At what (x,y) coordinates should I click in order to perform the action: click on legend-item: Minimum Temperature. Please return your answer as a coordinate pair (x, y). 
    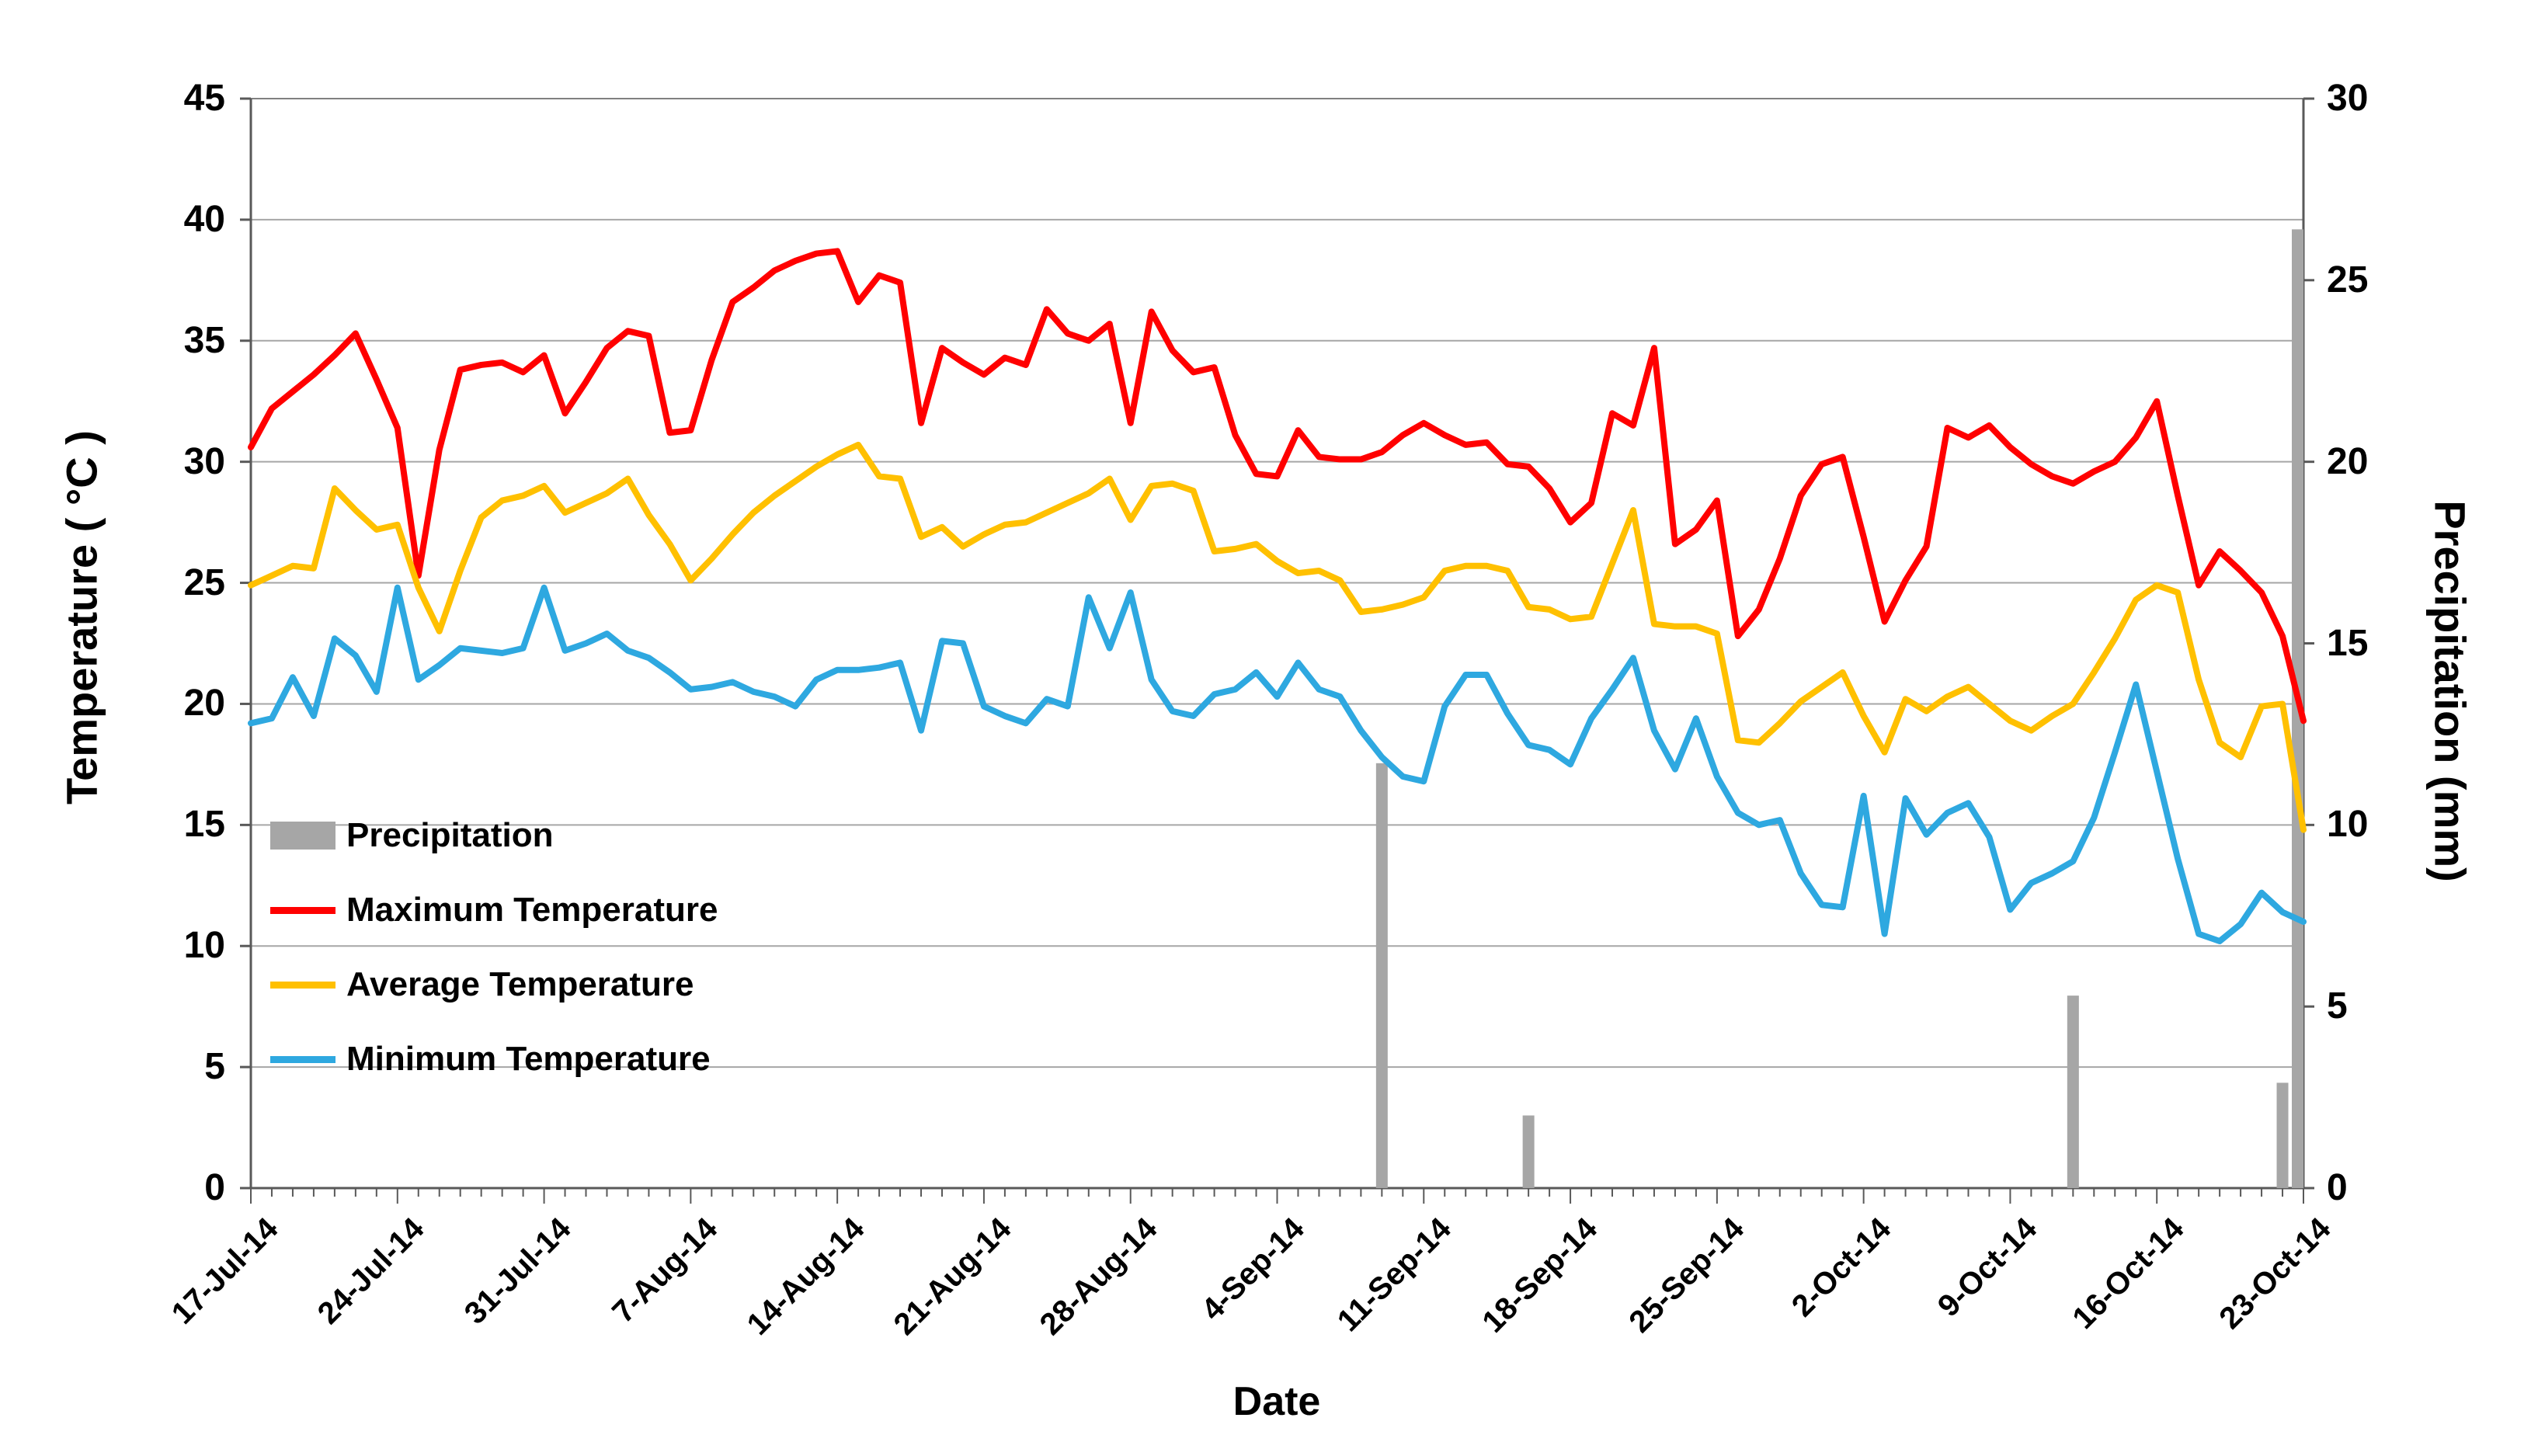
    Looking at the image, I should click on (494, 1059).